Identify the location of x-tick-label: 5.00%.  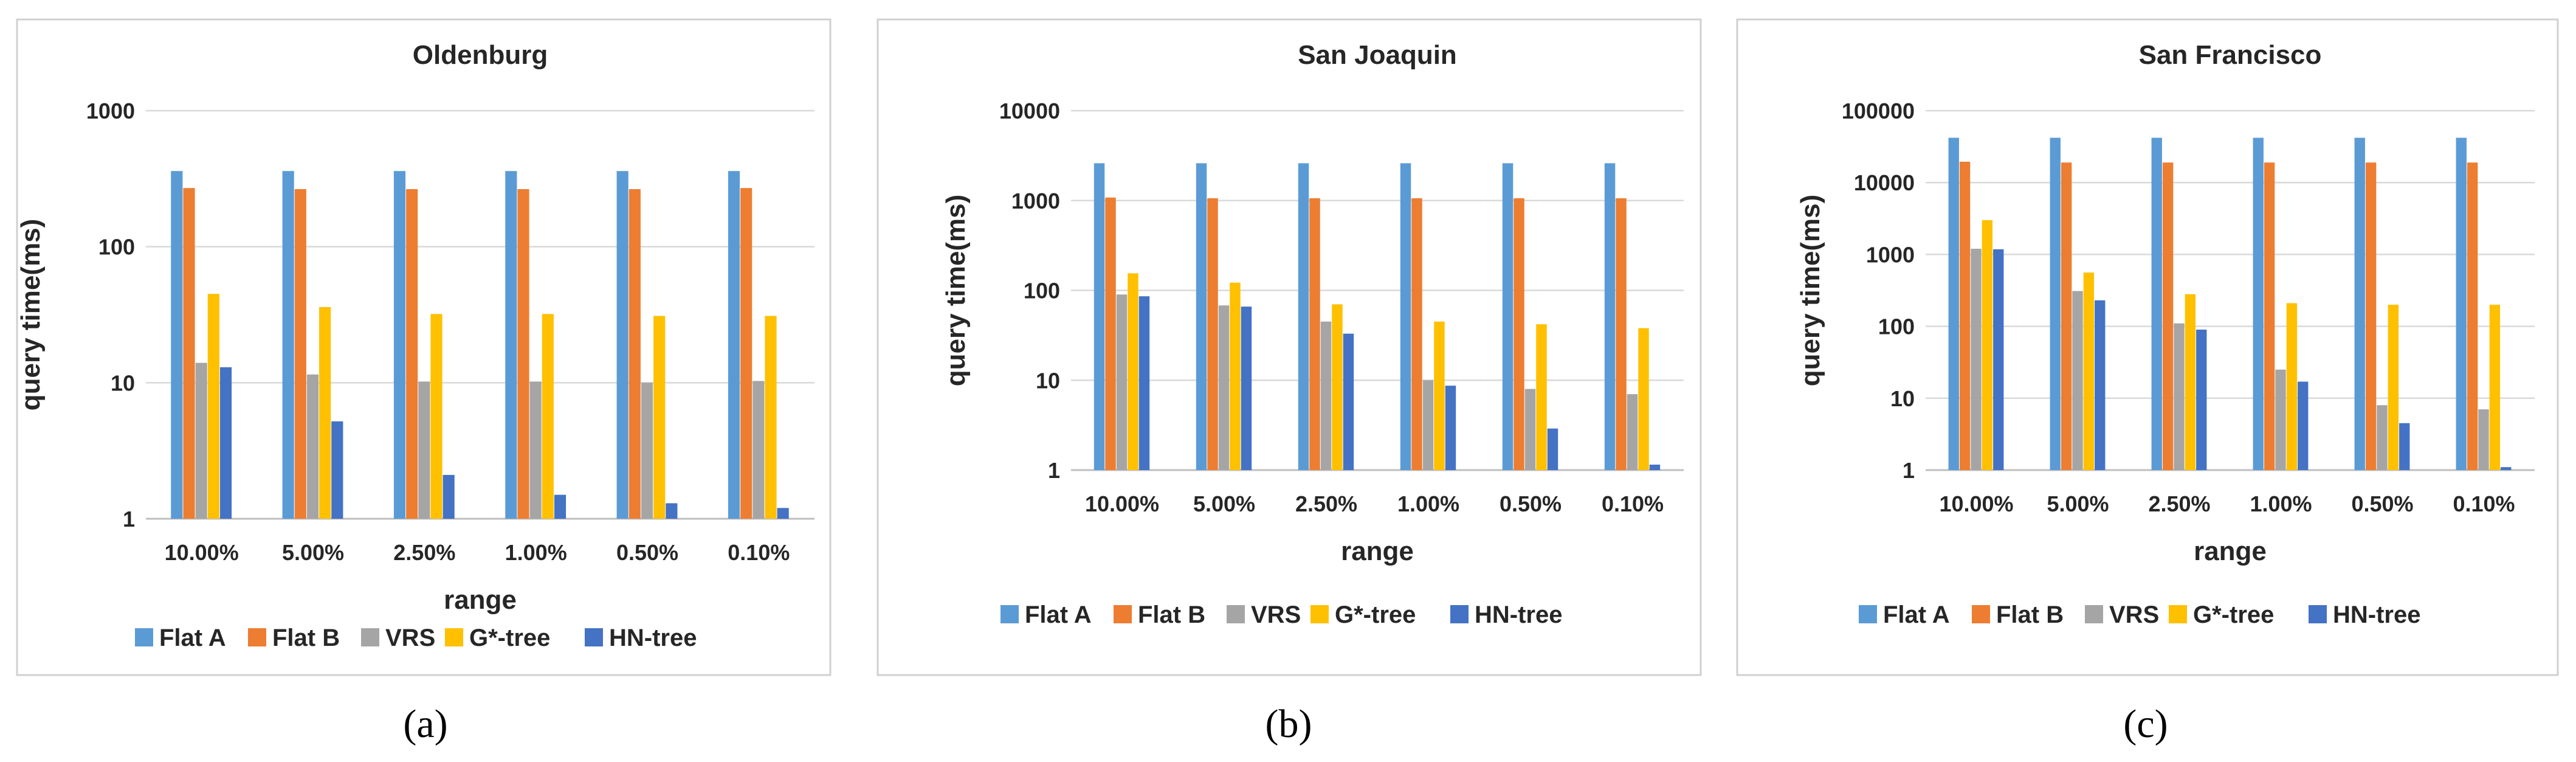
(2078, 503).